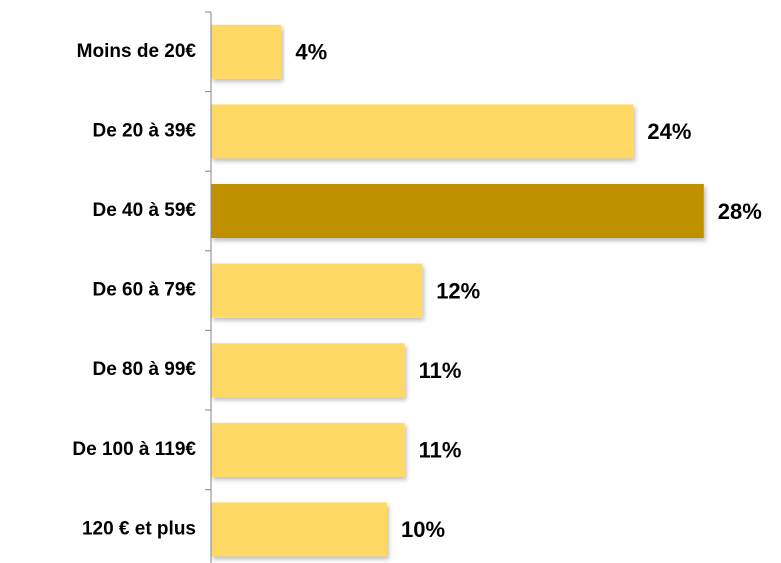 This screenshot has height=563, width=781. I want to click on value-label: 24%, so click(669, 131).